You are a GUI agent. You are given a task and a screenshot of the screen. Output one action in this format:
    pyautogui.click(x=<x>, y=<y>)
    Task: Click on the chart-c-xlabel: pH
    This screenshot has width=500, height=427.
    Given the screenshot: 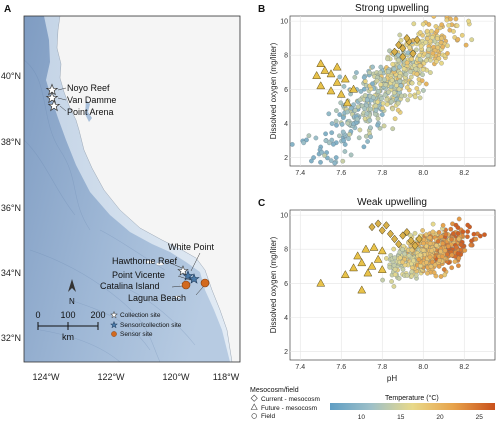 What is the action you would take?
    pyautogui.click(x=392, y=378)
    